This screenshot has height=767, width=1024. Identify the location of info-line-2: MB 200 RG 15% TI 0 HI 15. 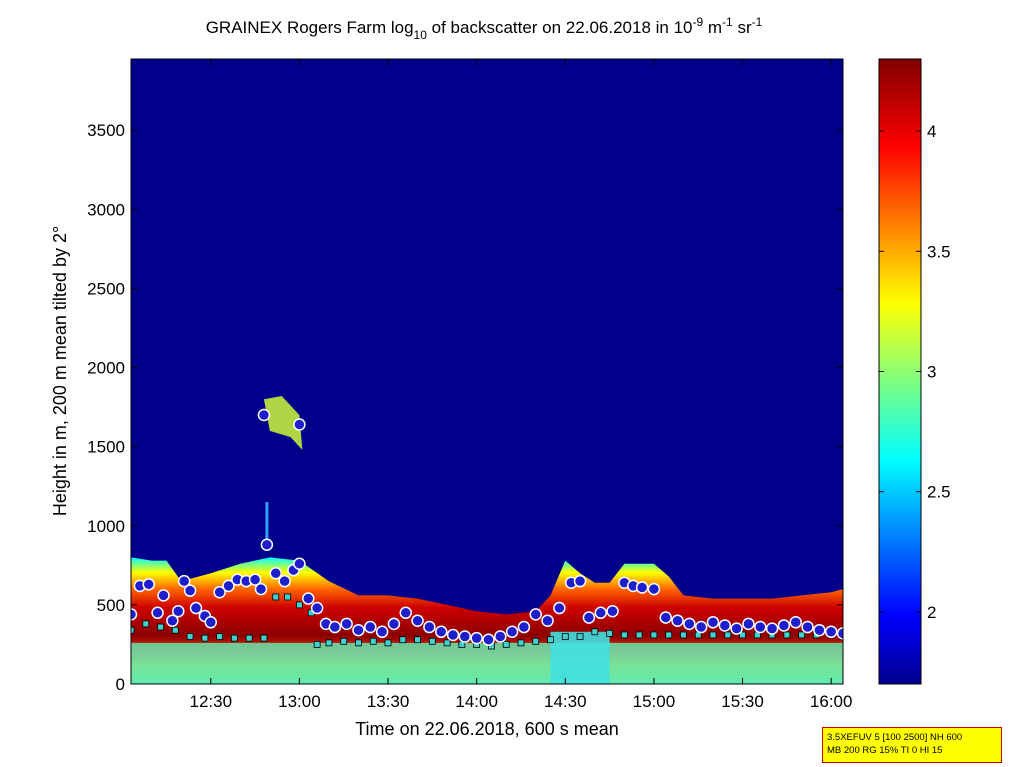
(885, 750).